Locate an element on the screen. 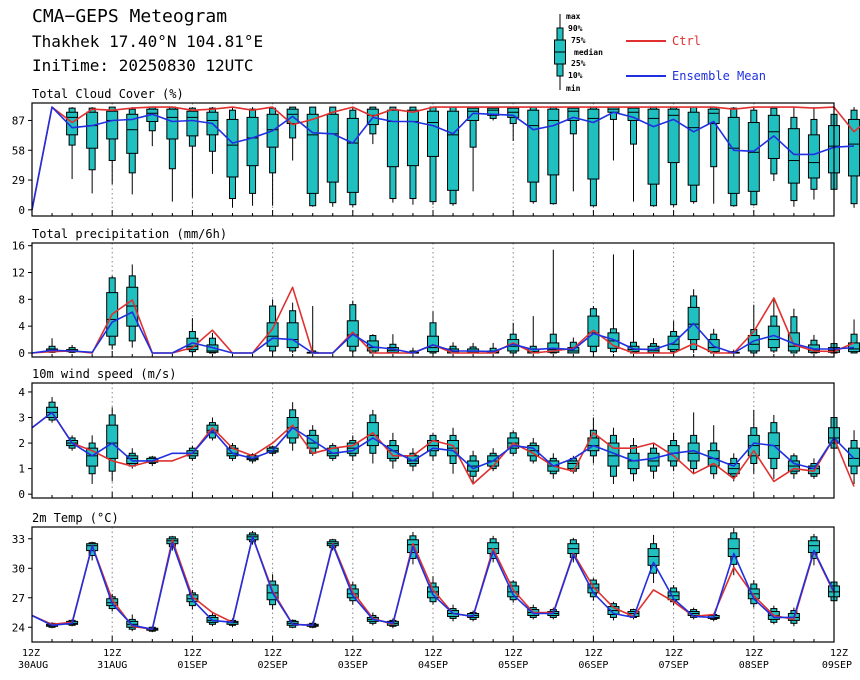 The width and height of the screenshot is (860, 680). location-label: Thakhek 17.40°N 104.81°E is located at coordinates (148, 41).